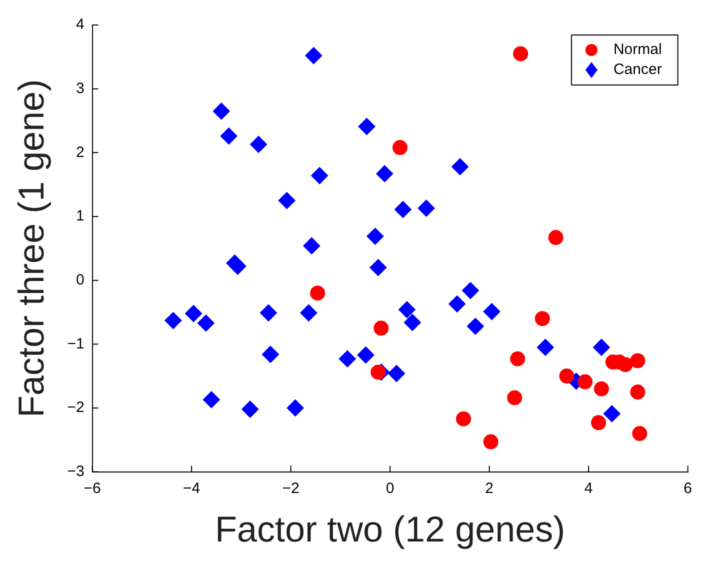 The width and height of the screenshot is (708, 565). I want to click on x-tick-label: −4, so click(191, 488).